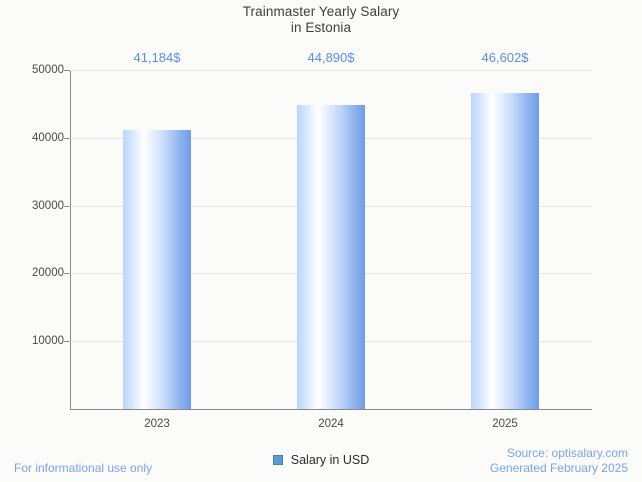 This screenshot has width=642, height=482. I want to click on bar-2023, so click(157, 269).